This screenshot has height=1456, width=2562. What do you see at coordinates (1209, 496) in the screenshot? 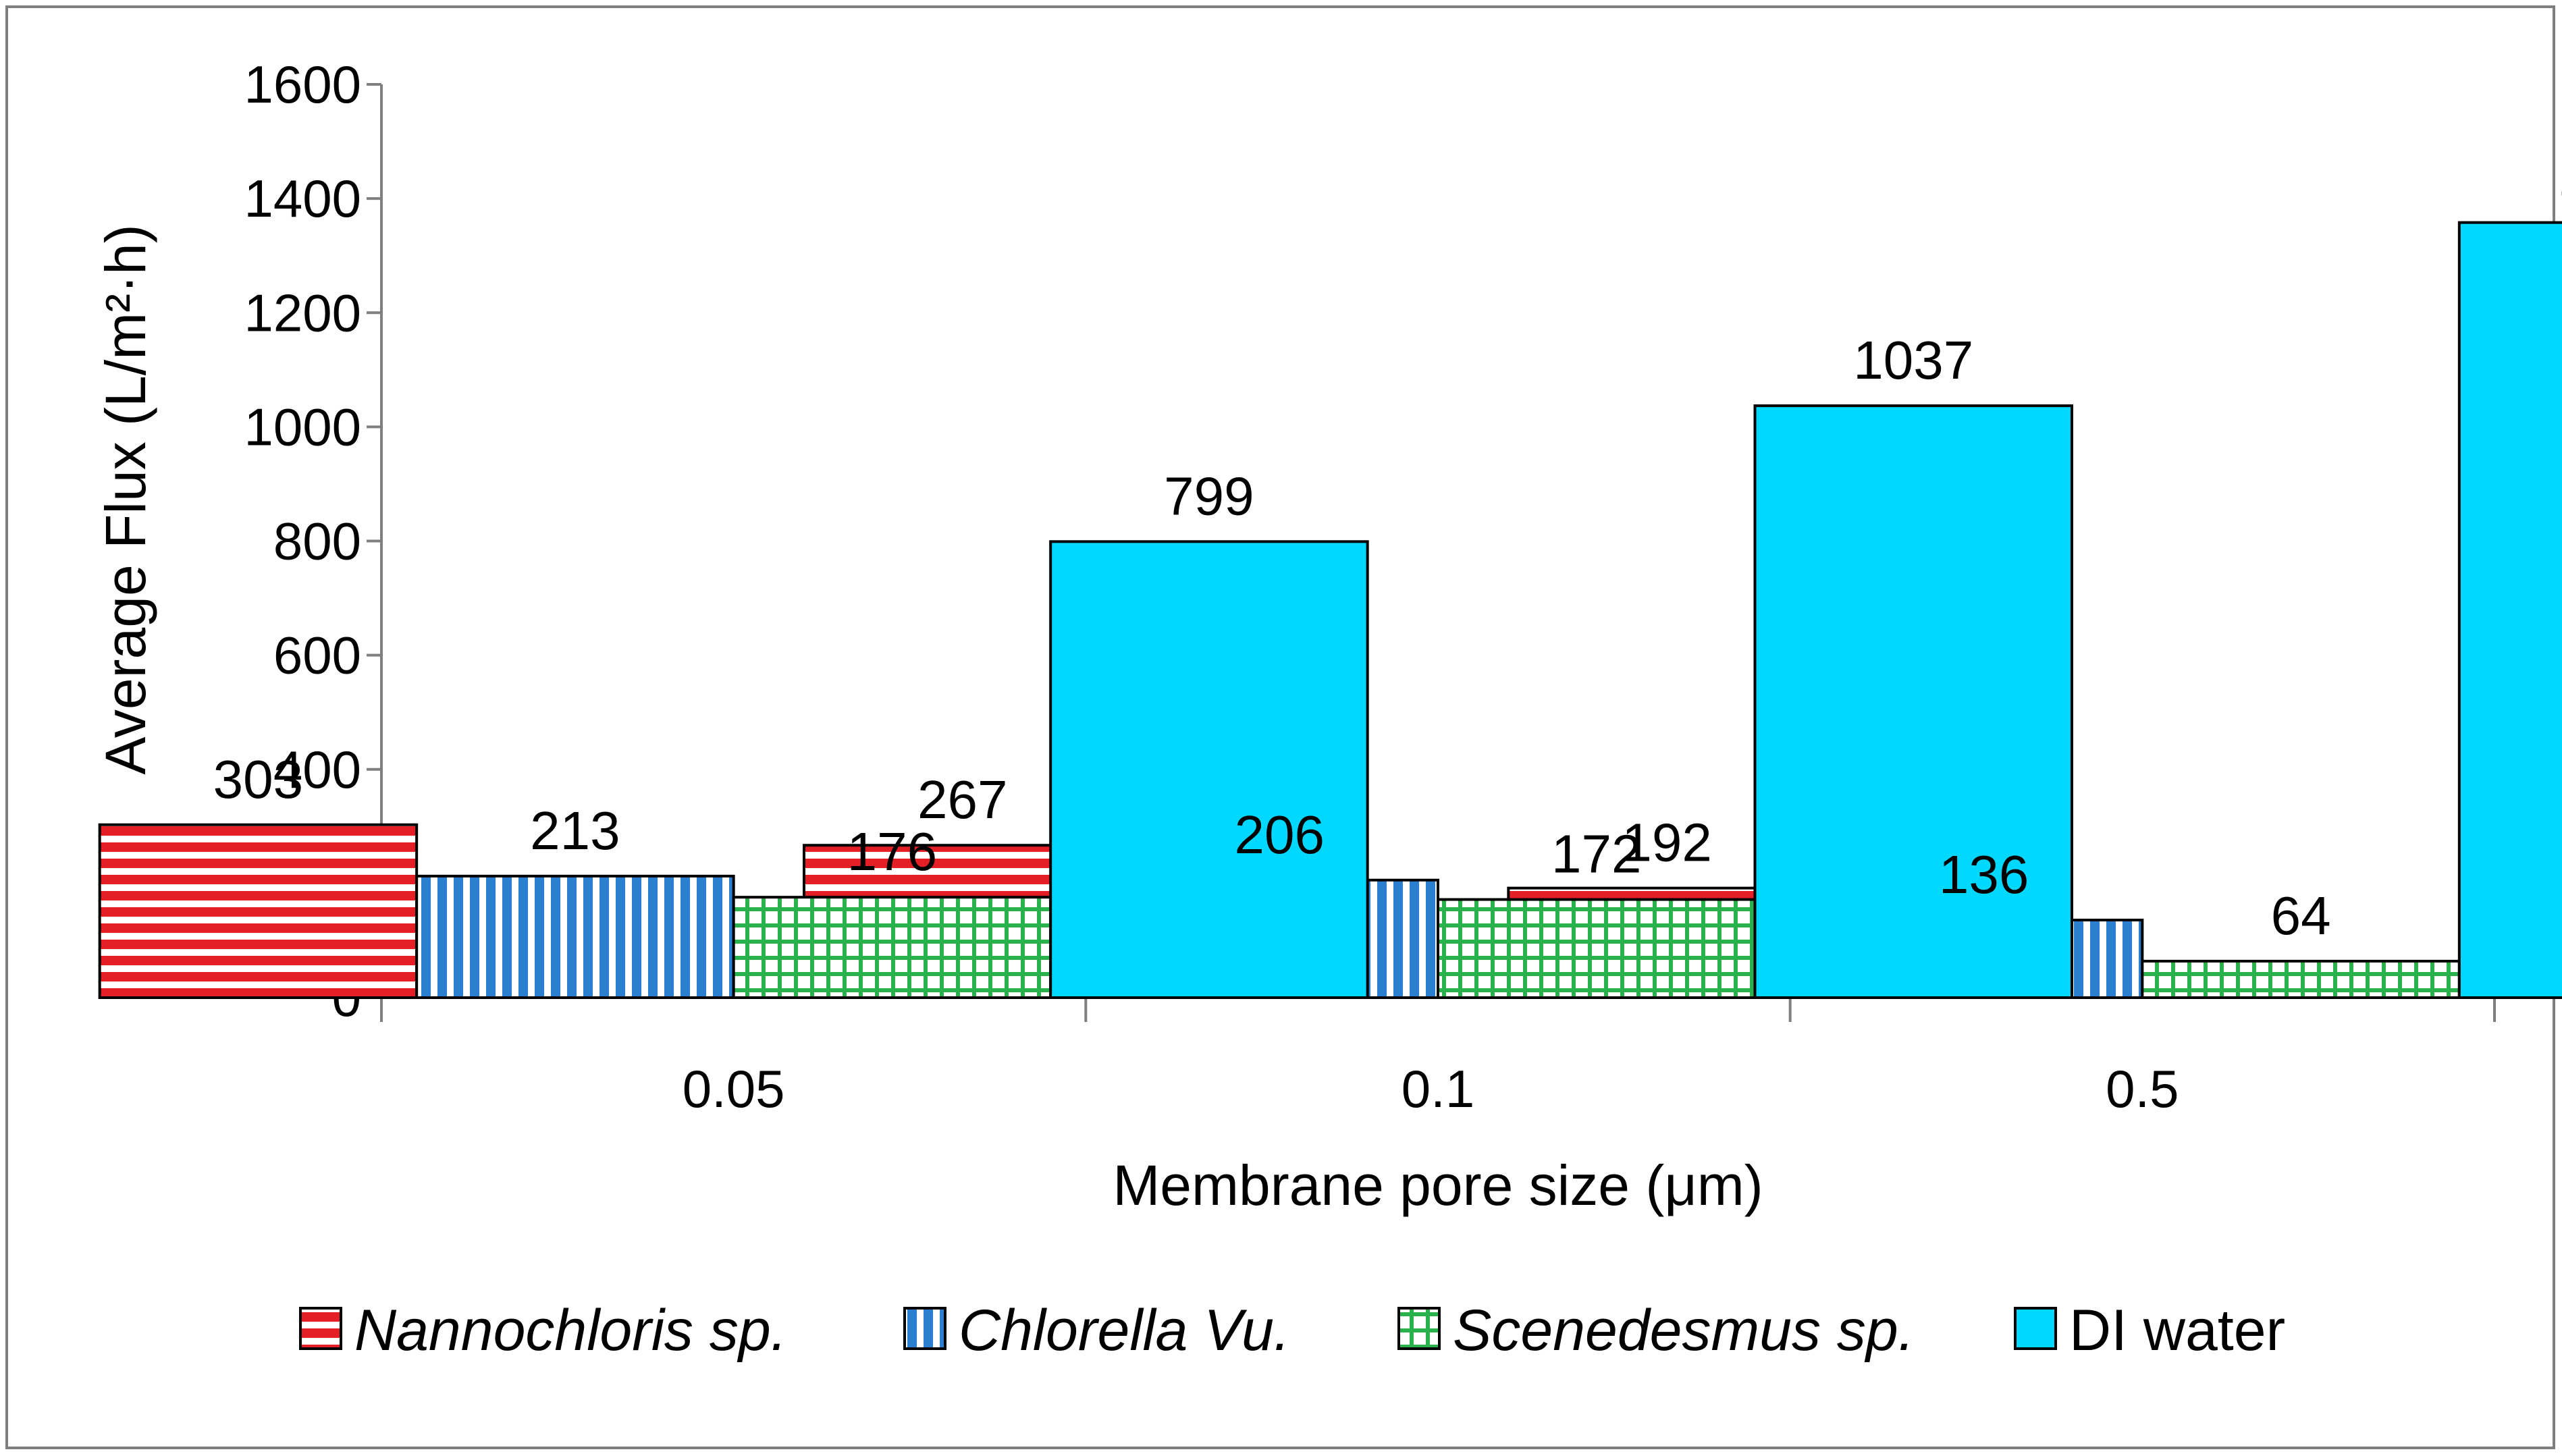
I see `data-label: 799` at bounding box center [1209, 496].